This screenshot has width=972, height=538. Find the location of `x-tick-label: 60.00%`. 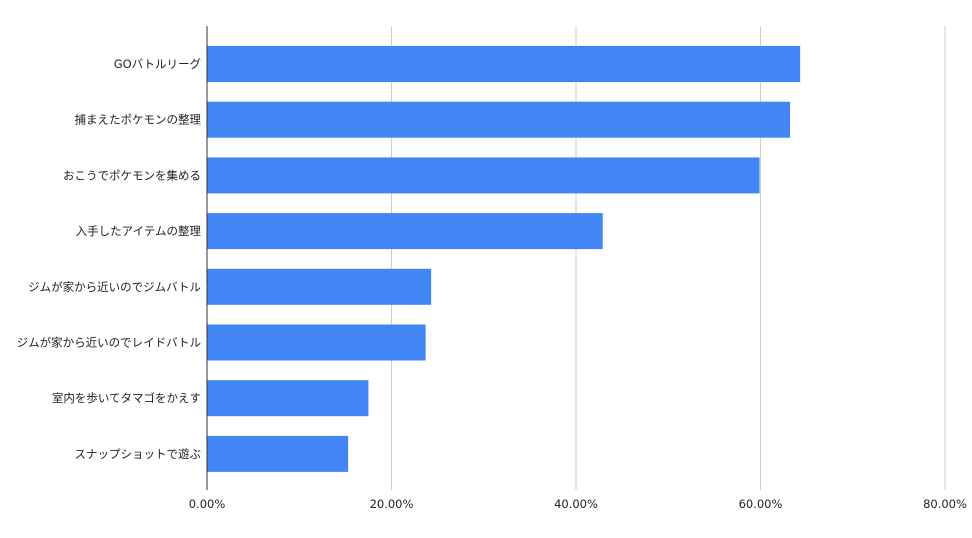

x-tick-label: 60.00% is located at coordinates (761, 504).